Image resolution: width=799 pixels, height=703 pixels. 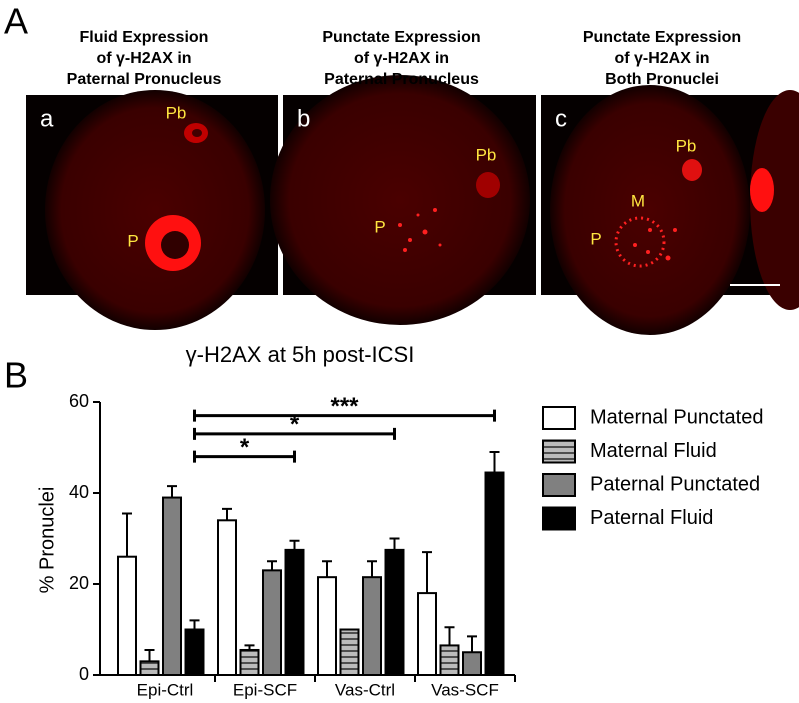 What do you see at coordinates (265, 689) in the screenshot?
I see `x-tick-label: Epi-SCF` at bounding box center [265, 689].